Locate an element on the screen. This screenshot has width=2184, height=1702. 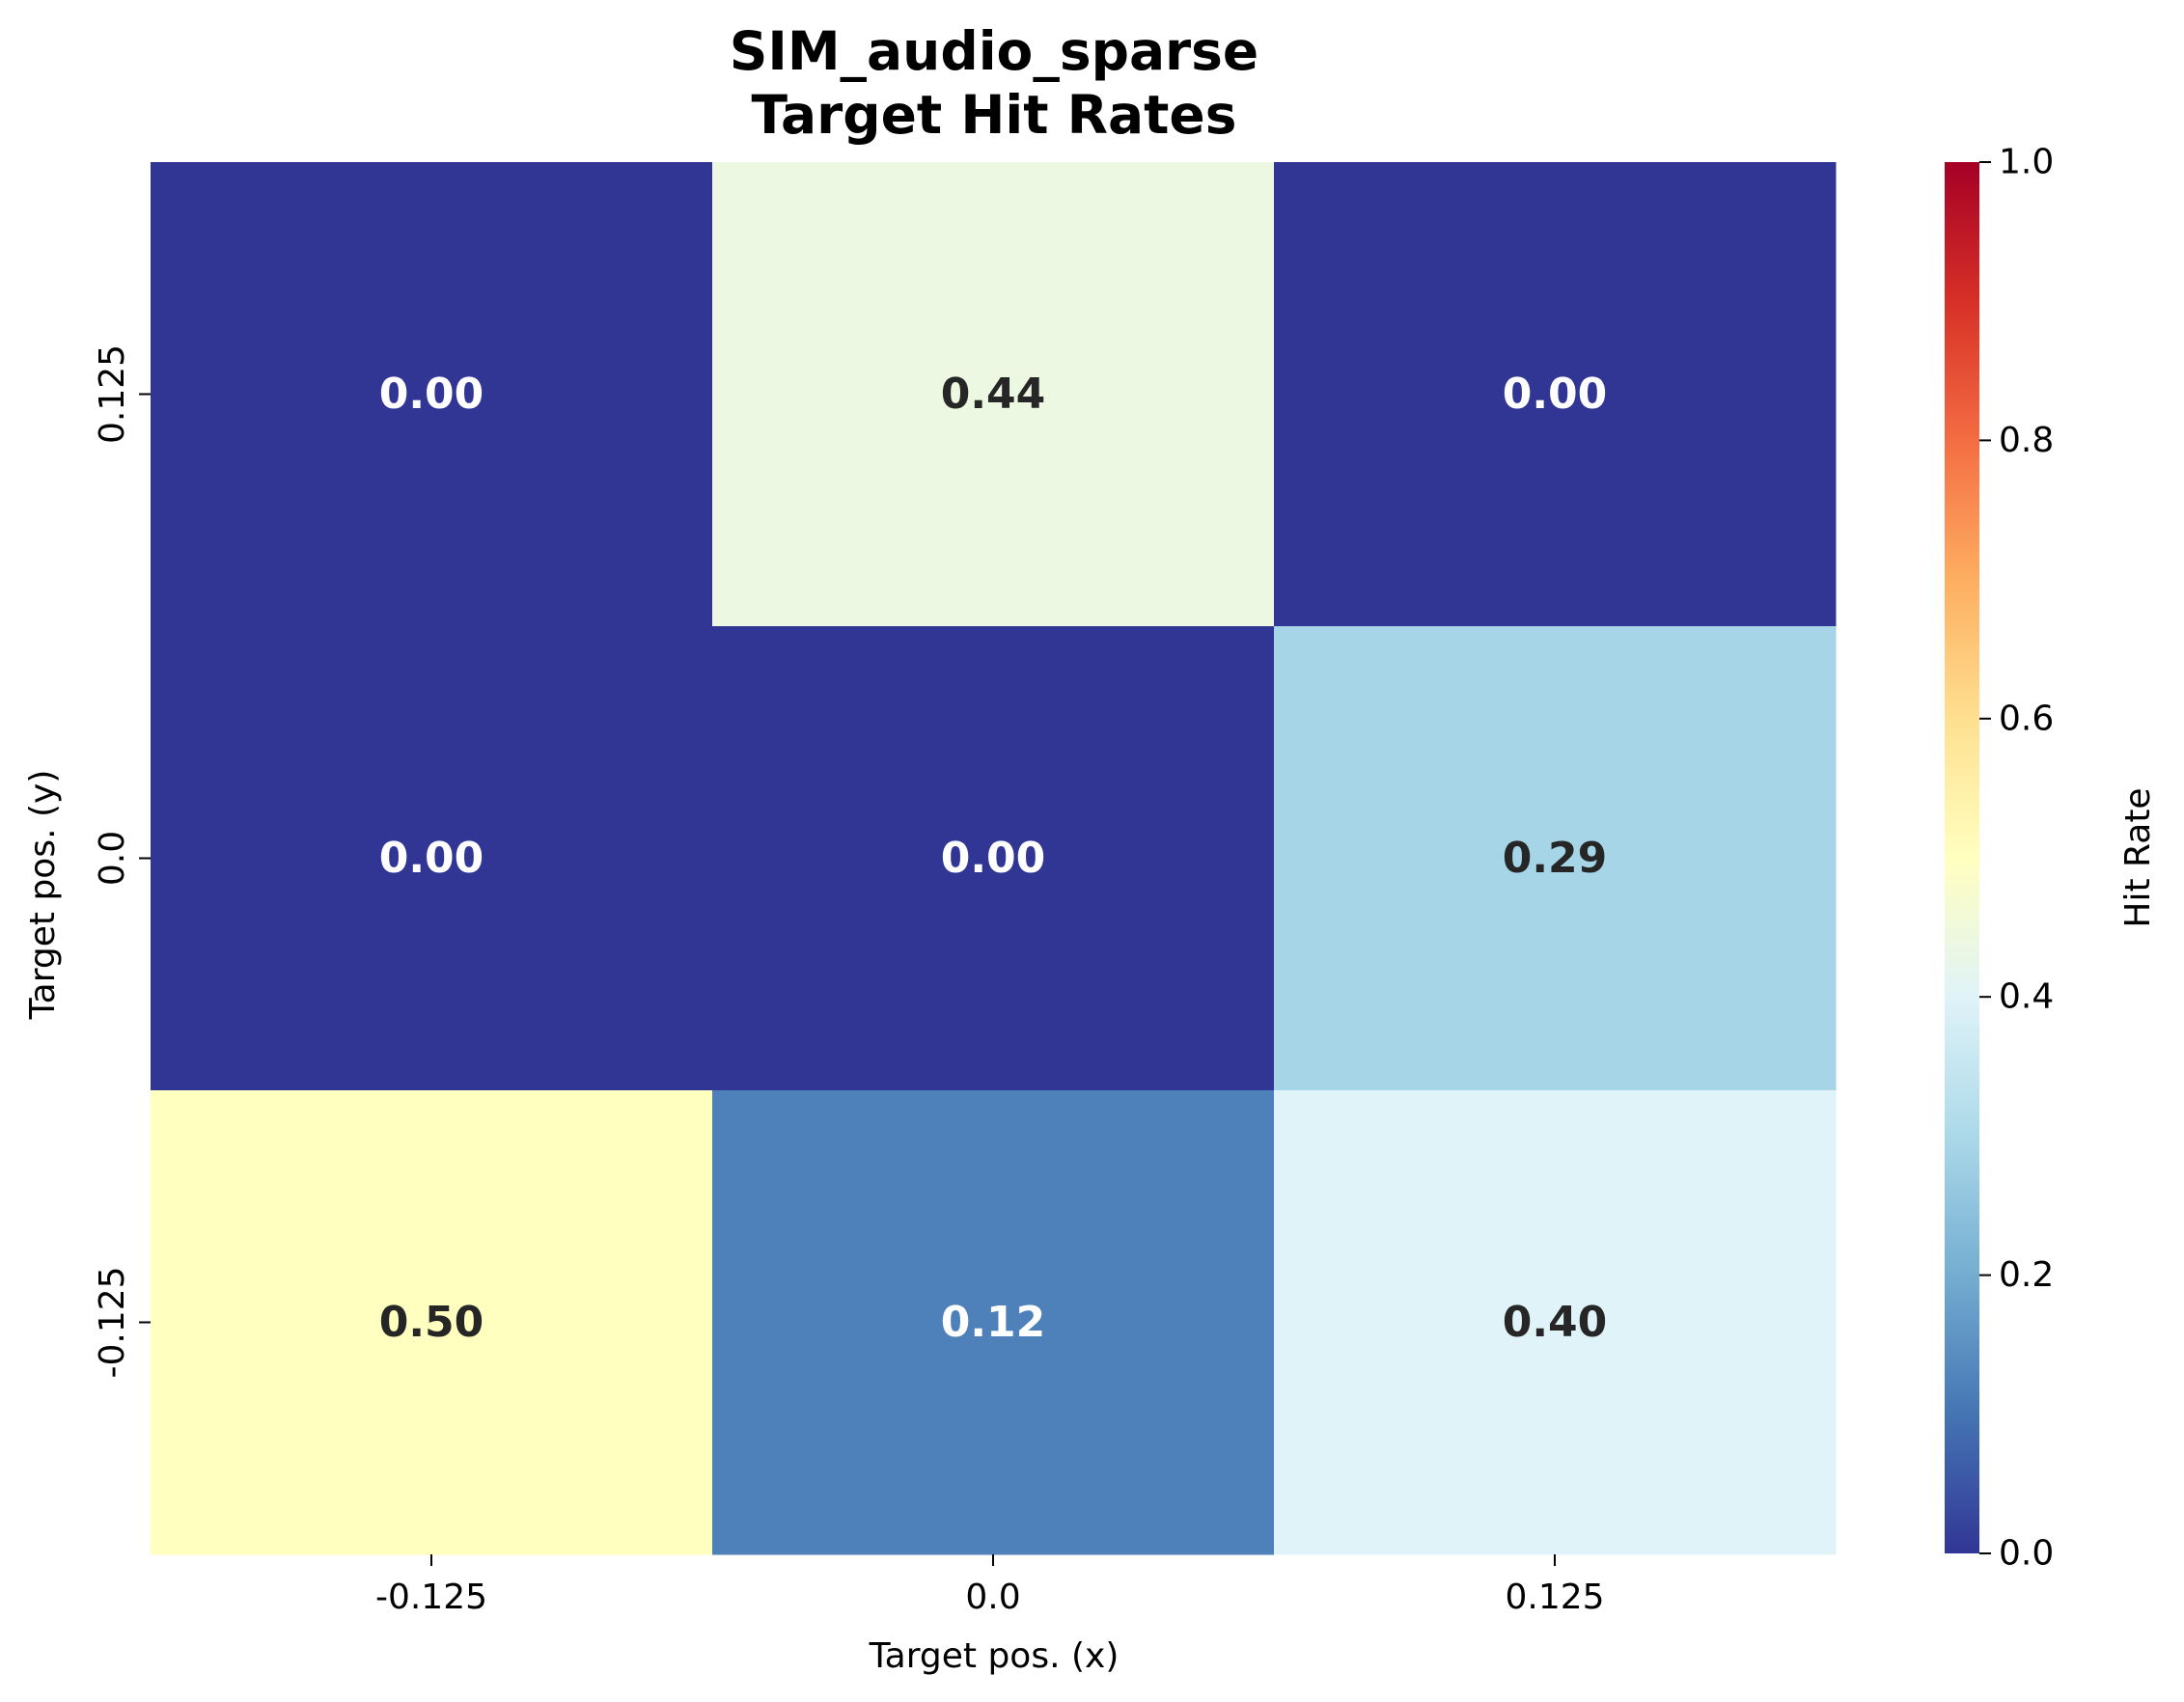
cell-value-label: 0.12 is located at coordinates (993, 1322).